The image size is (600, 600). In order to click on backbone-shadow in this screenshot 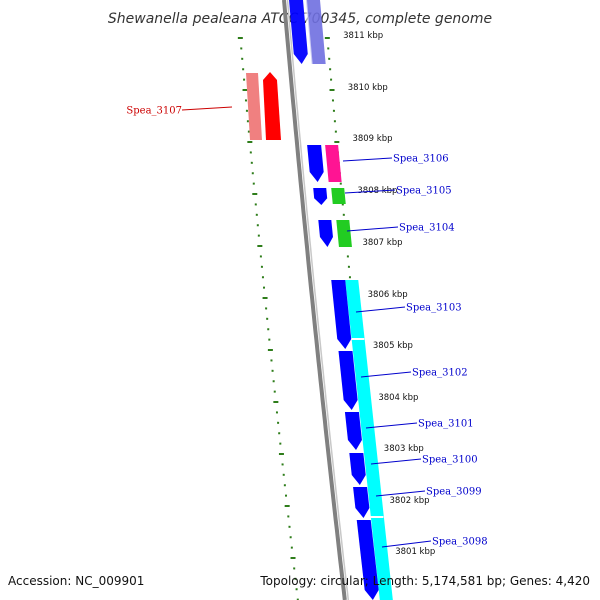, I will do `click(318, 300)`.